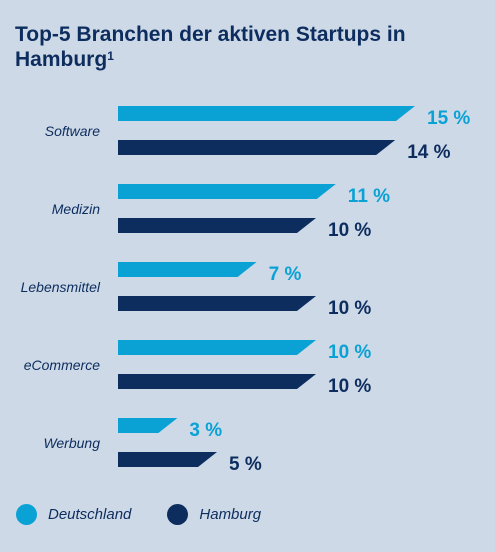 The image size is (495, 552). Describe the element at coordinates (26, 514) in the screenshot. I see `legend-swatch-deutschland` at that location.